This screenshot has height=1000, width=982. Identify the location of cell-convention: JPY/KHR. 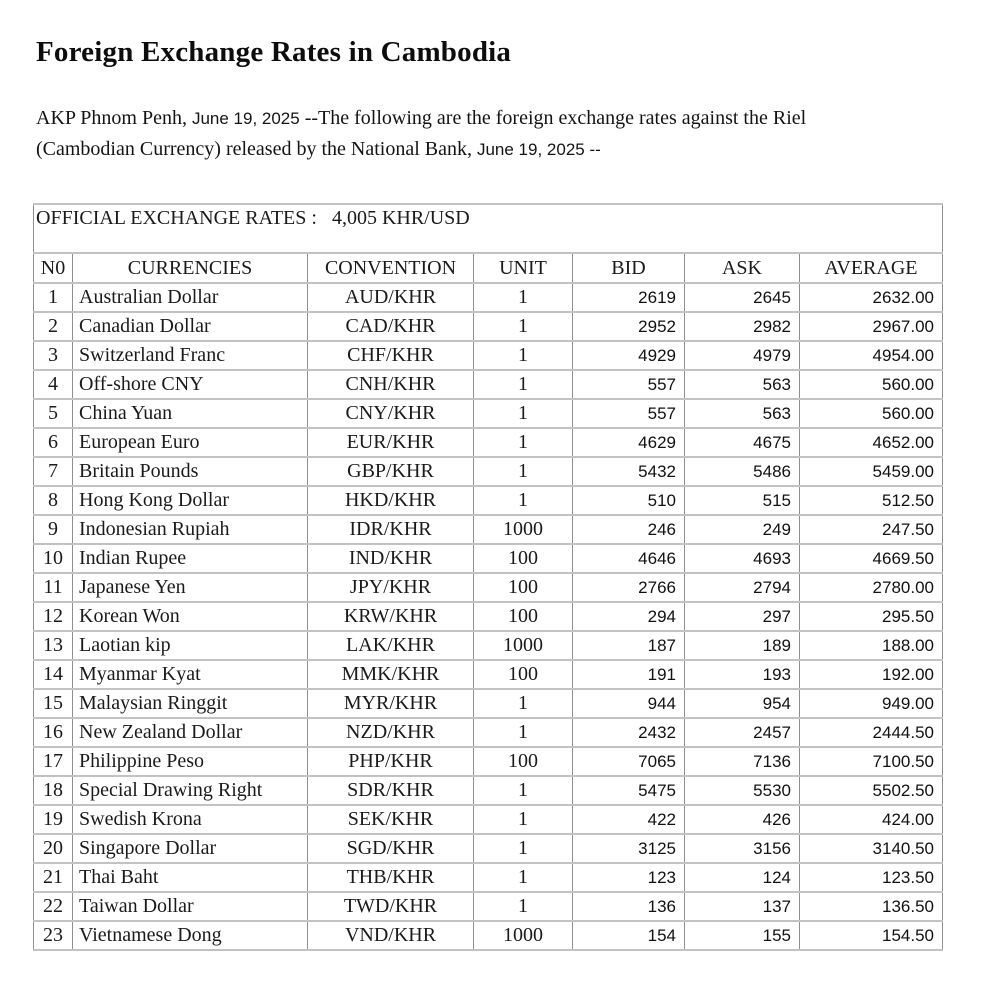
(390, 587).